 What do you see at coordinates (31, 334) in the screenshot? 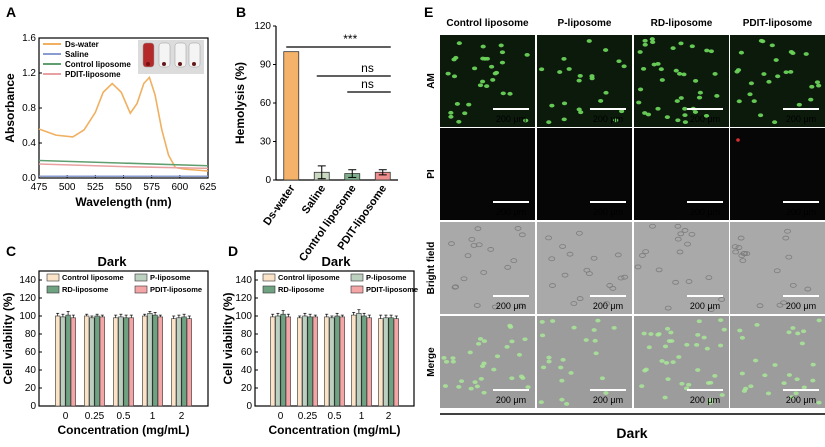
I see `y-tick-label: 80` at bounding box center [31, 334].